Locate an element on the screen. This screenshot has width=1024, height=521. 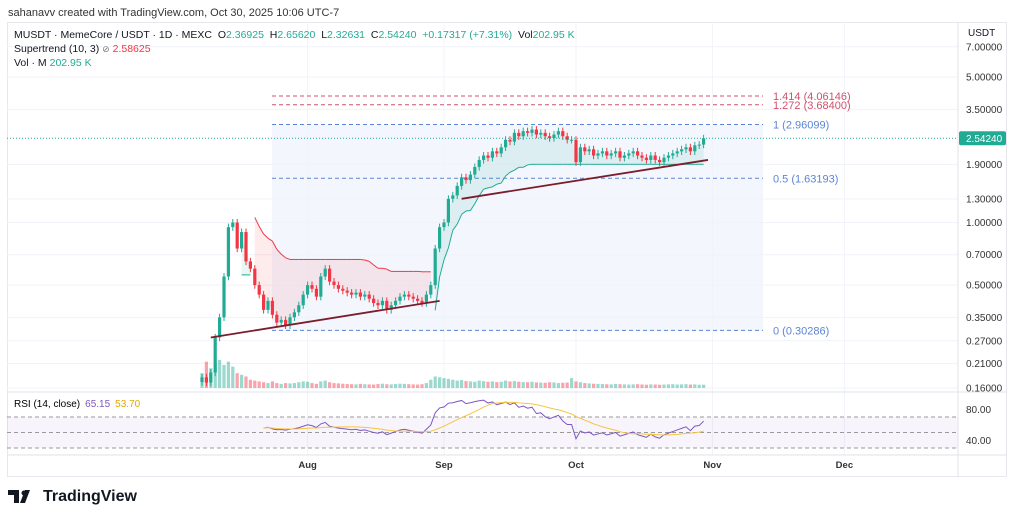
volume-row: Vol · M 202.95 K is located at coordinates (294, 63).